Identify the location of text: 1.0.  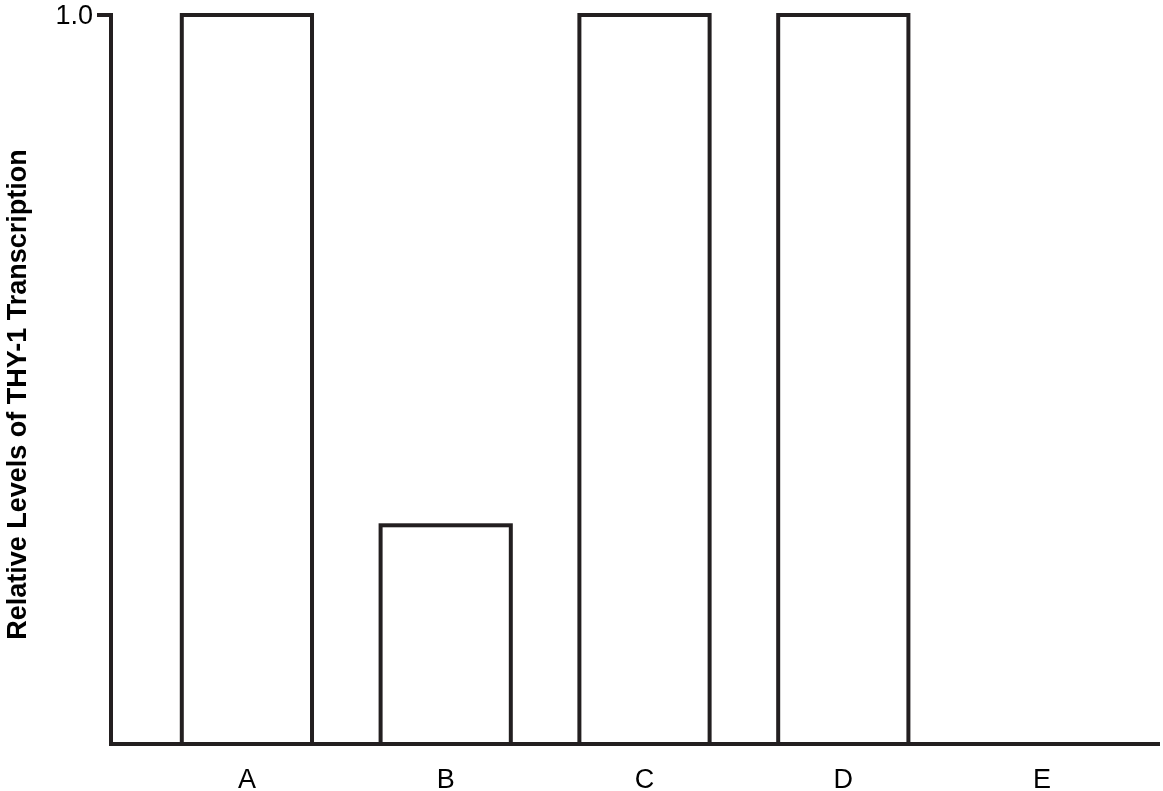
(74, 15).